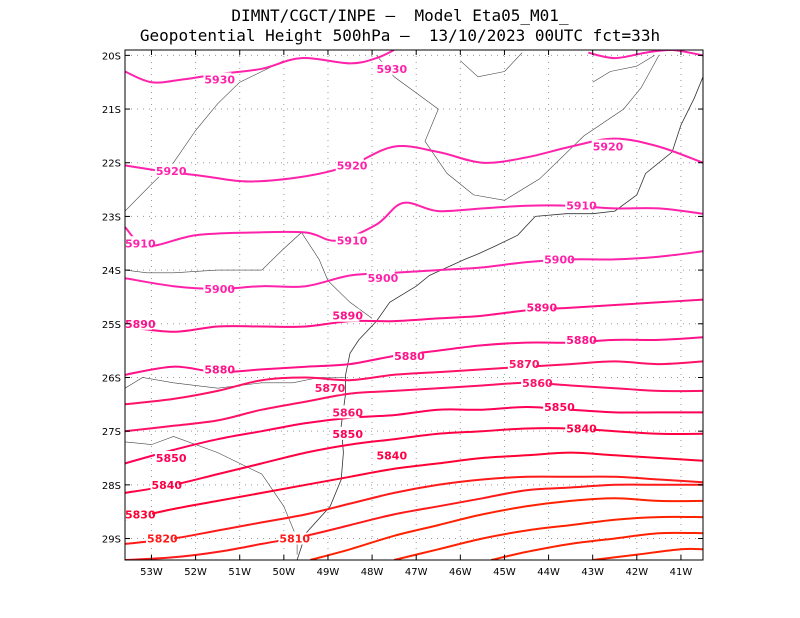 The image size is (800, 618). Describe the element at coordinates (239, 572) in the screenshot. I see `lon-tick-label-51W: 51W` at that location.